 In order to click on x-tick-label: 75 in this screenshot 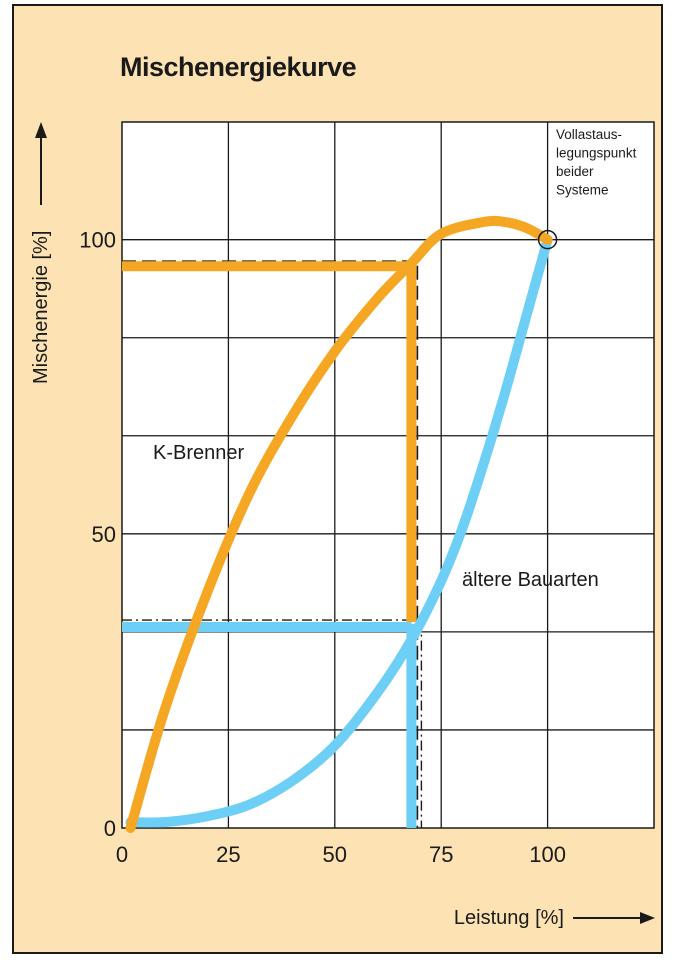, I will do `click(441, 854)`.